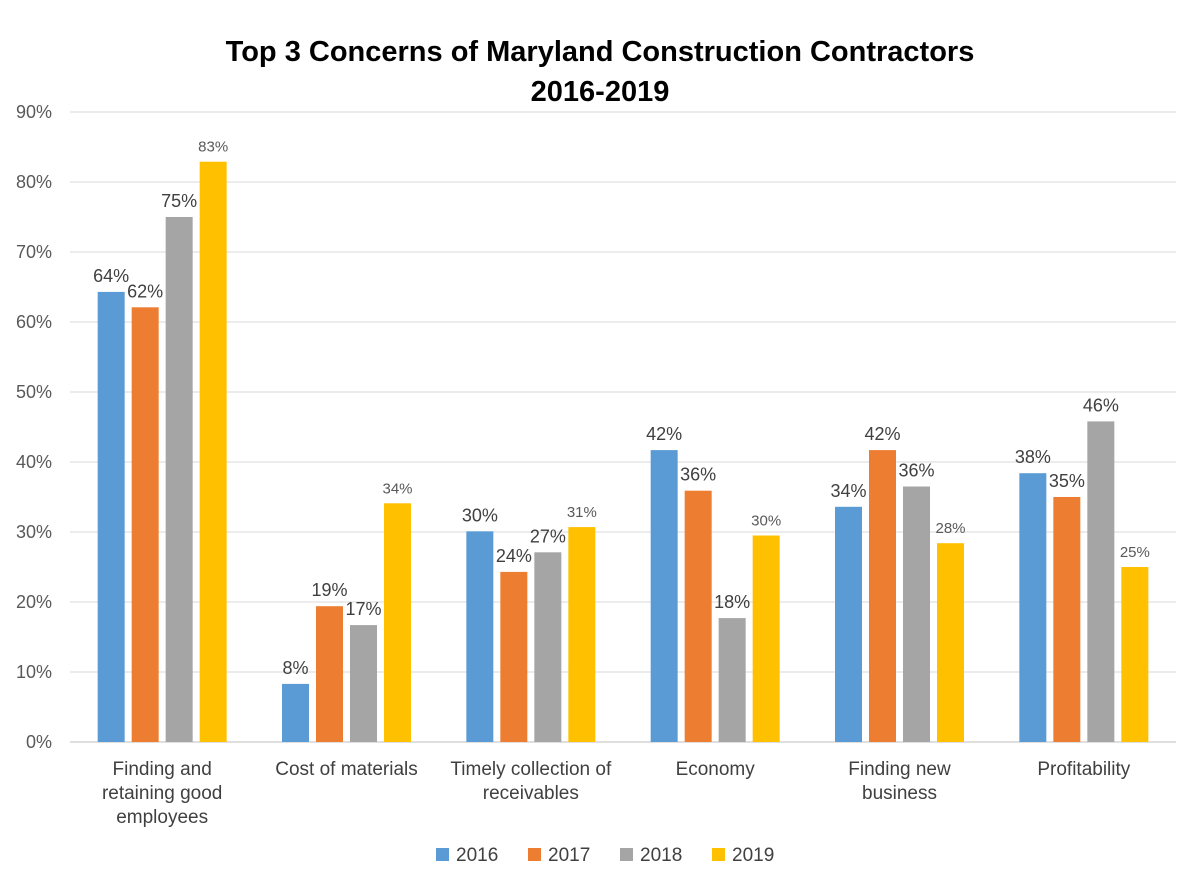 The height and width of the screenshot is (891, 1200). I want to click on data-label: 62%, so click(145, 291).